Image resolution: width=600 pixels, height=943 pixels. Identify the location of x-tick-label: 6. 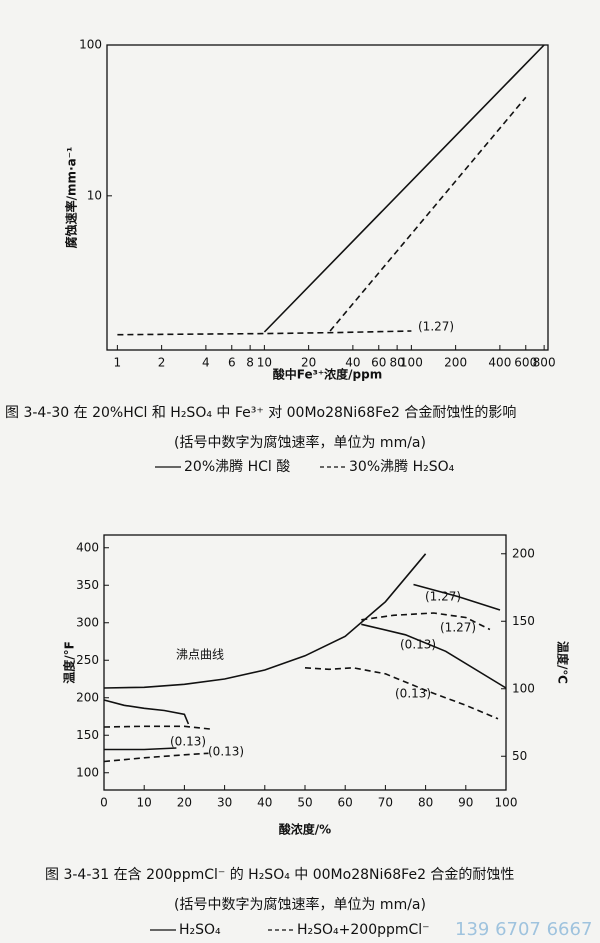
(232, 363).